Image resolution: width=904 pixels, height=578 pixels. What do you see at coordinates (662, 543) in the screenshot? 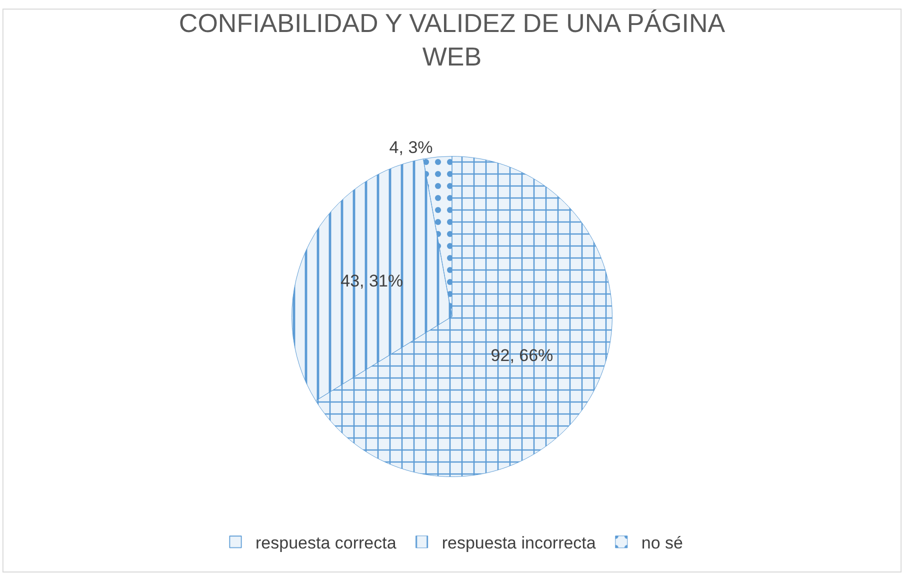
I see `legend-label: no sé` at bounding box center [662, 543].